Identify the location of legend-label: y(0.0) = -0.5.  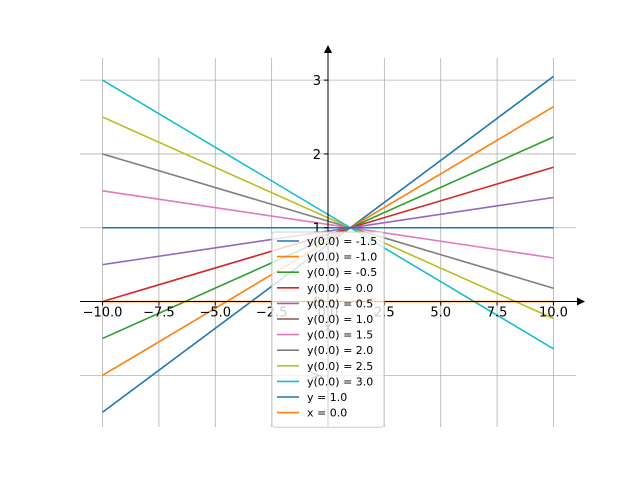
(342, 272).